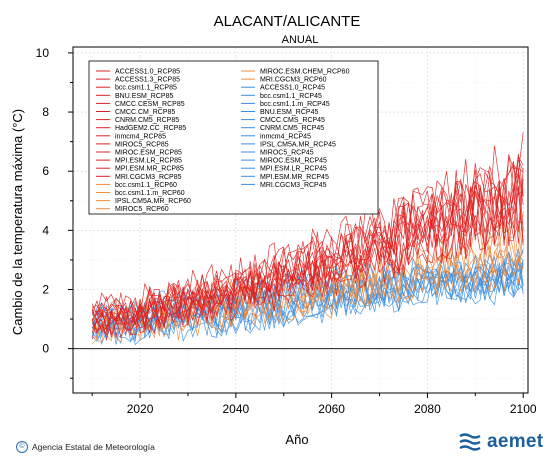 The height and width of the screenshot is (462, 550). What do you see at coordinates (331, 409) in the screenshot?
I see `x-tick-label: 2060` at bounding box center [331, 409].